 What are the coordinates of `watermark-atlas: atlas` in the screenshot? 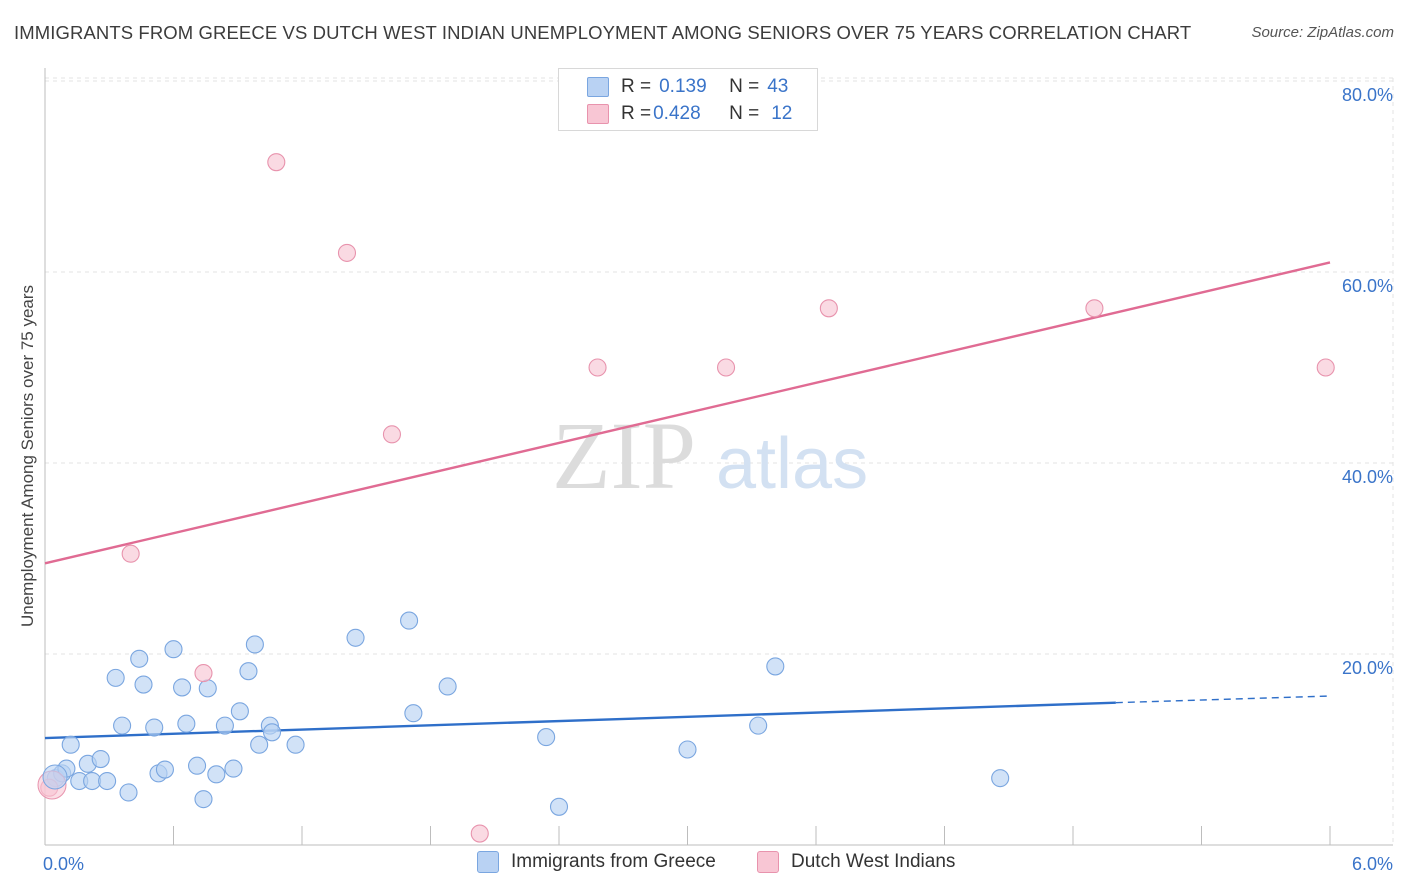 It's located at (792, 464).